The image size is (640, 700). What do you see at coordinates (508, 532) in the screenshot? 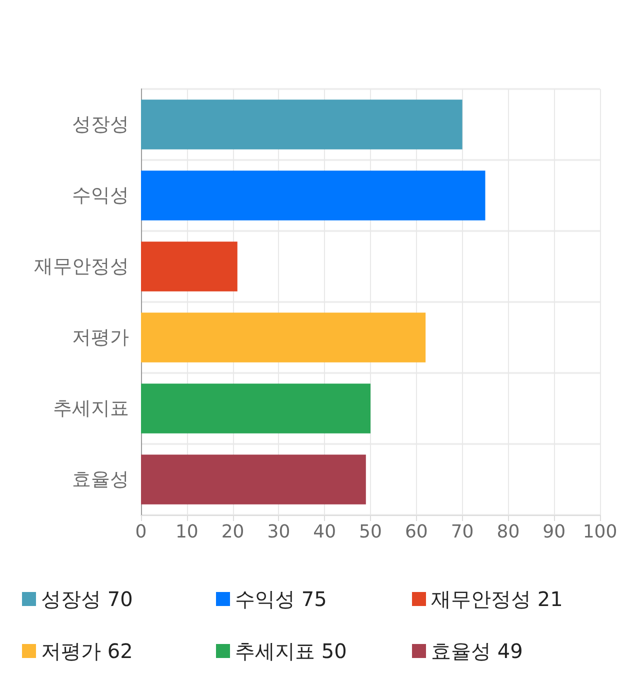
I see `x-tick-label: 80` at bounding box center [508, 532].